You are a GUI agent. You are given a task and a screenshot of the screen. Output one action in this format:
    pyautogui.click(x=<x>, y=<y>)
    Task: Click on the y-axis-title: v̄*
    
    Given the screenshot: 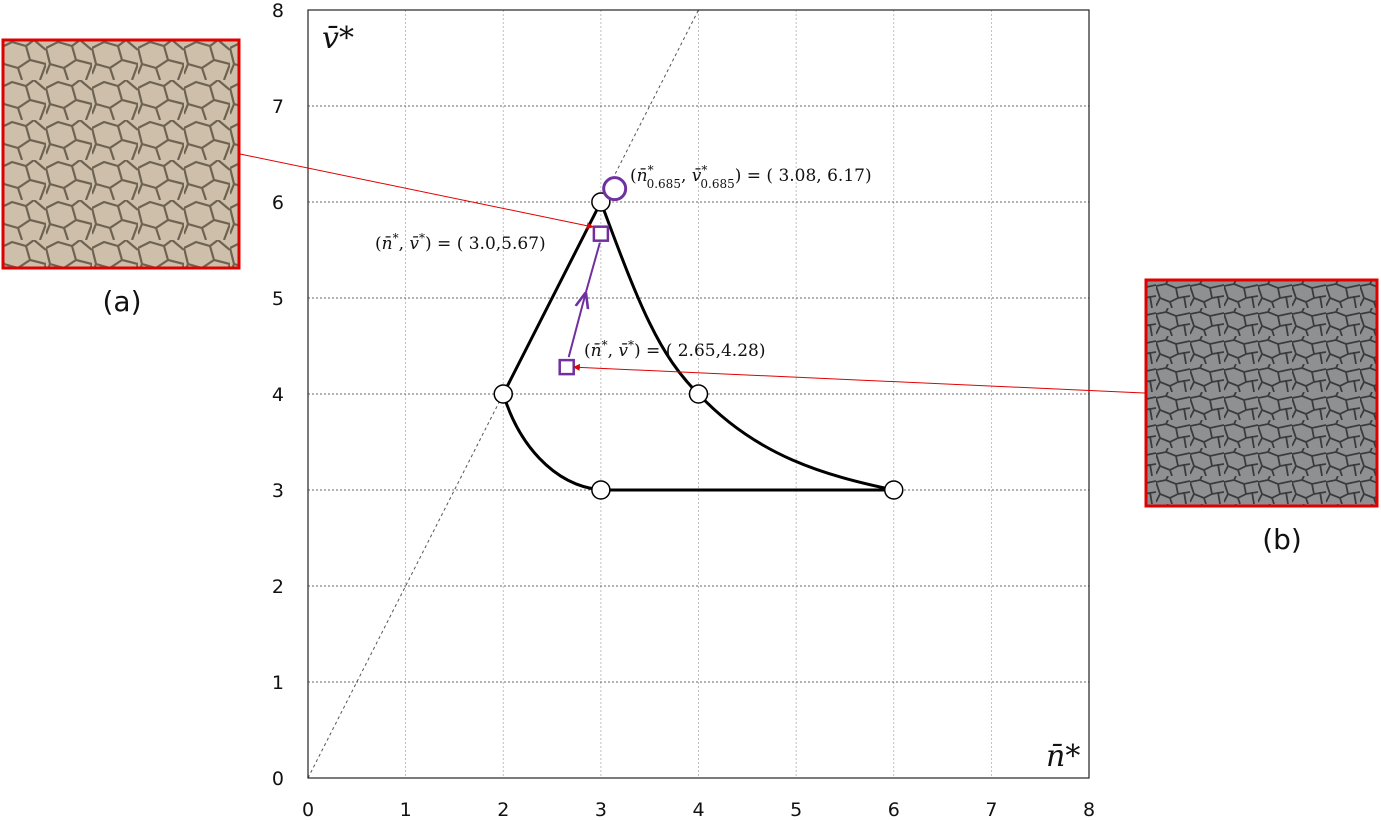 What is the action you would take?
    pyautogui.click(x=338, y=38)
    